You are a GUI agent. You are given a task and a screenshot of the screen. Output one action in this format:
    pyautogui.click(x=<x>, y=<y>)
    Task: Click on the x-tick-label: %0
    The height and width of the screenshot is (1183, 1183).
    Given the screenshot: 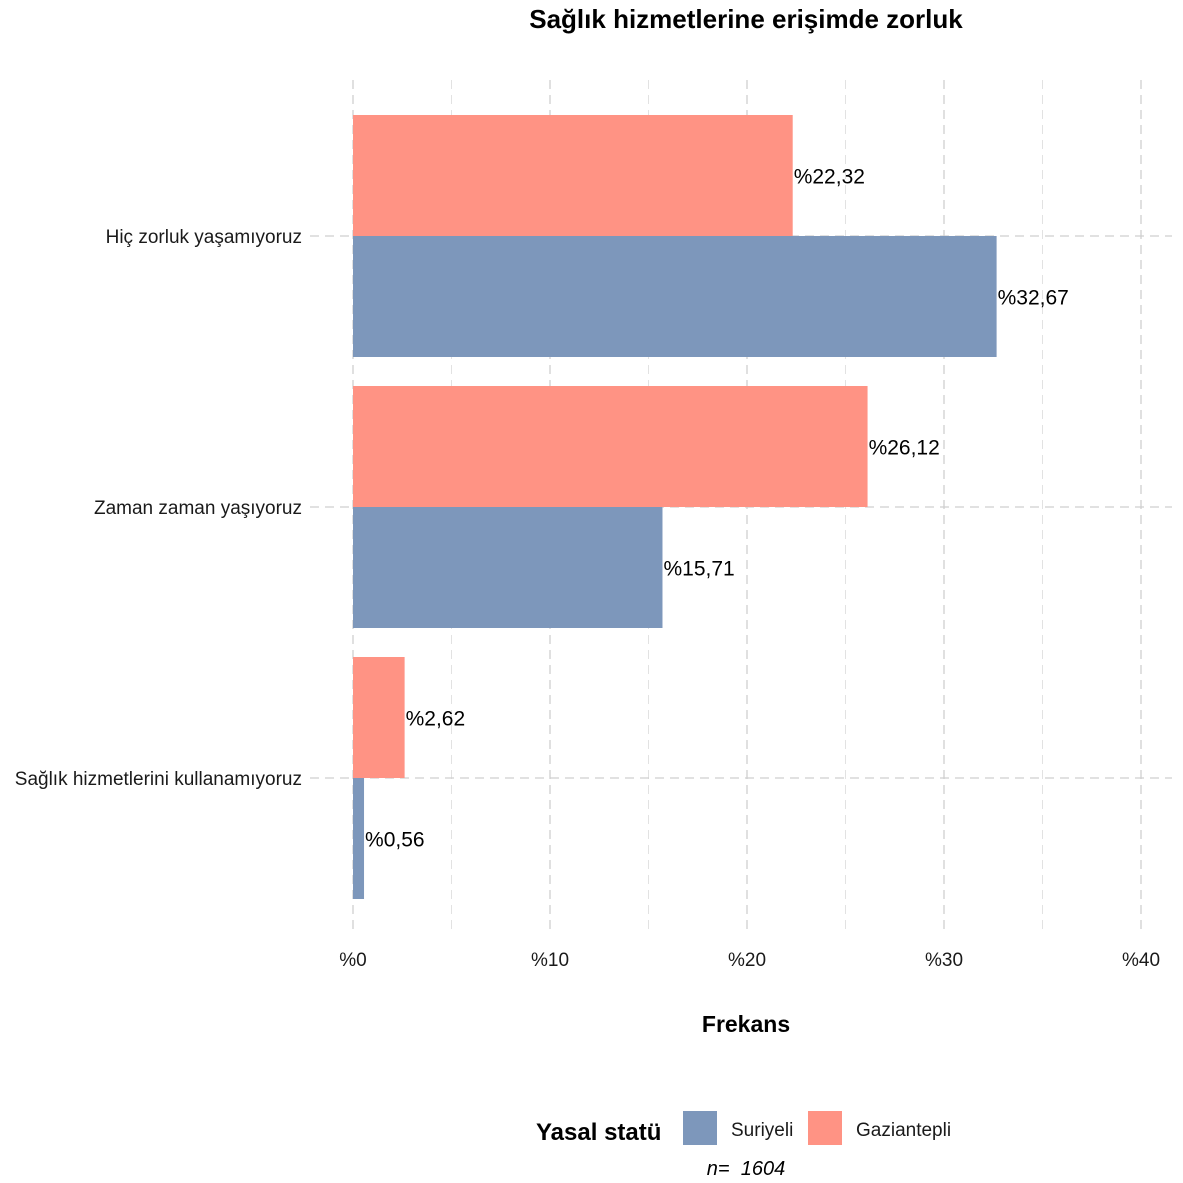 What is the action you would take?
    pyautogui.click(x=352, y=960)
    